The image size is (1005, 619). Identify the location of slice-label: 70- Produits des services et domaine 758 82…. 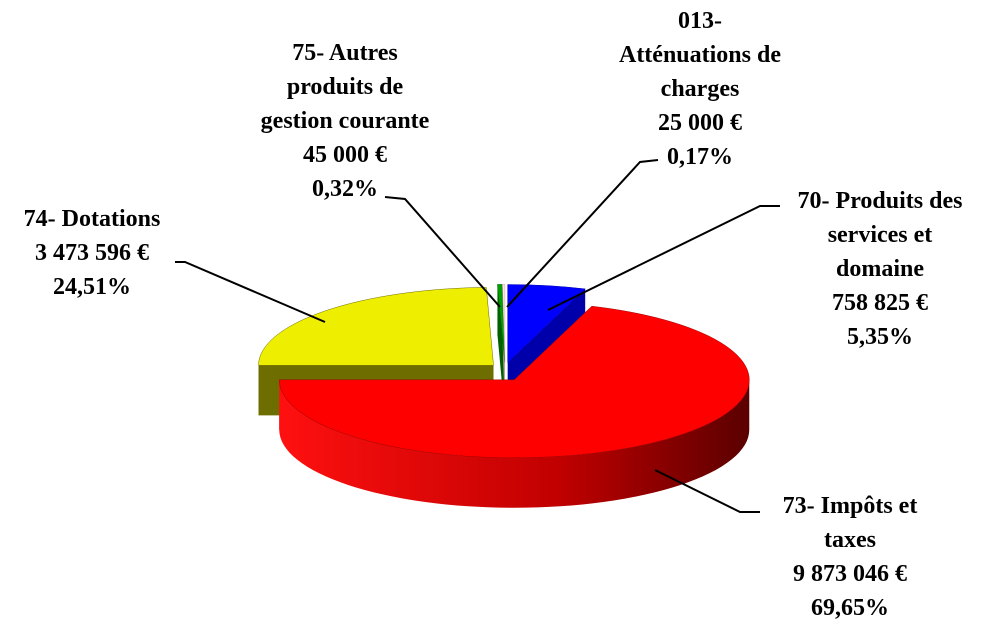
(755, 269).